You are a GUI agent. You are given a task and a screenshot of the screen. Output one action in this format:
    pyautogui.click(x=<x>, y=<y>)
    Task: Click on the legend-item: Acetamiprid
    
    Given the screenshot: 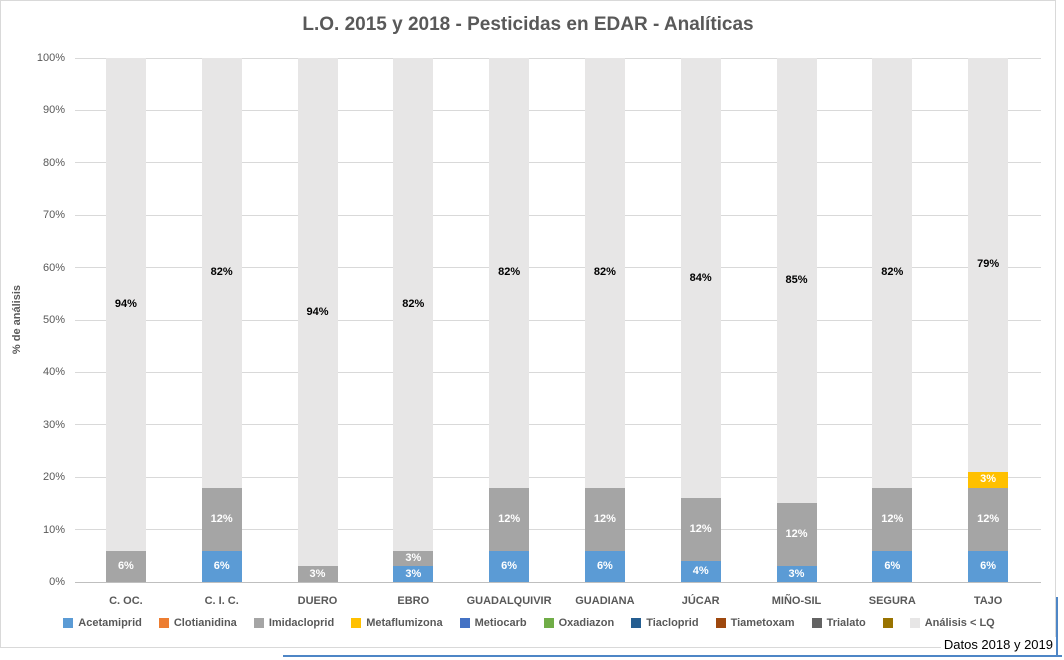 What is the action you would take?
    pyautogui.click(x=102, y=623)
    